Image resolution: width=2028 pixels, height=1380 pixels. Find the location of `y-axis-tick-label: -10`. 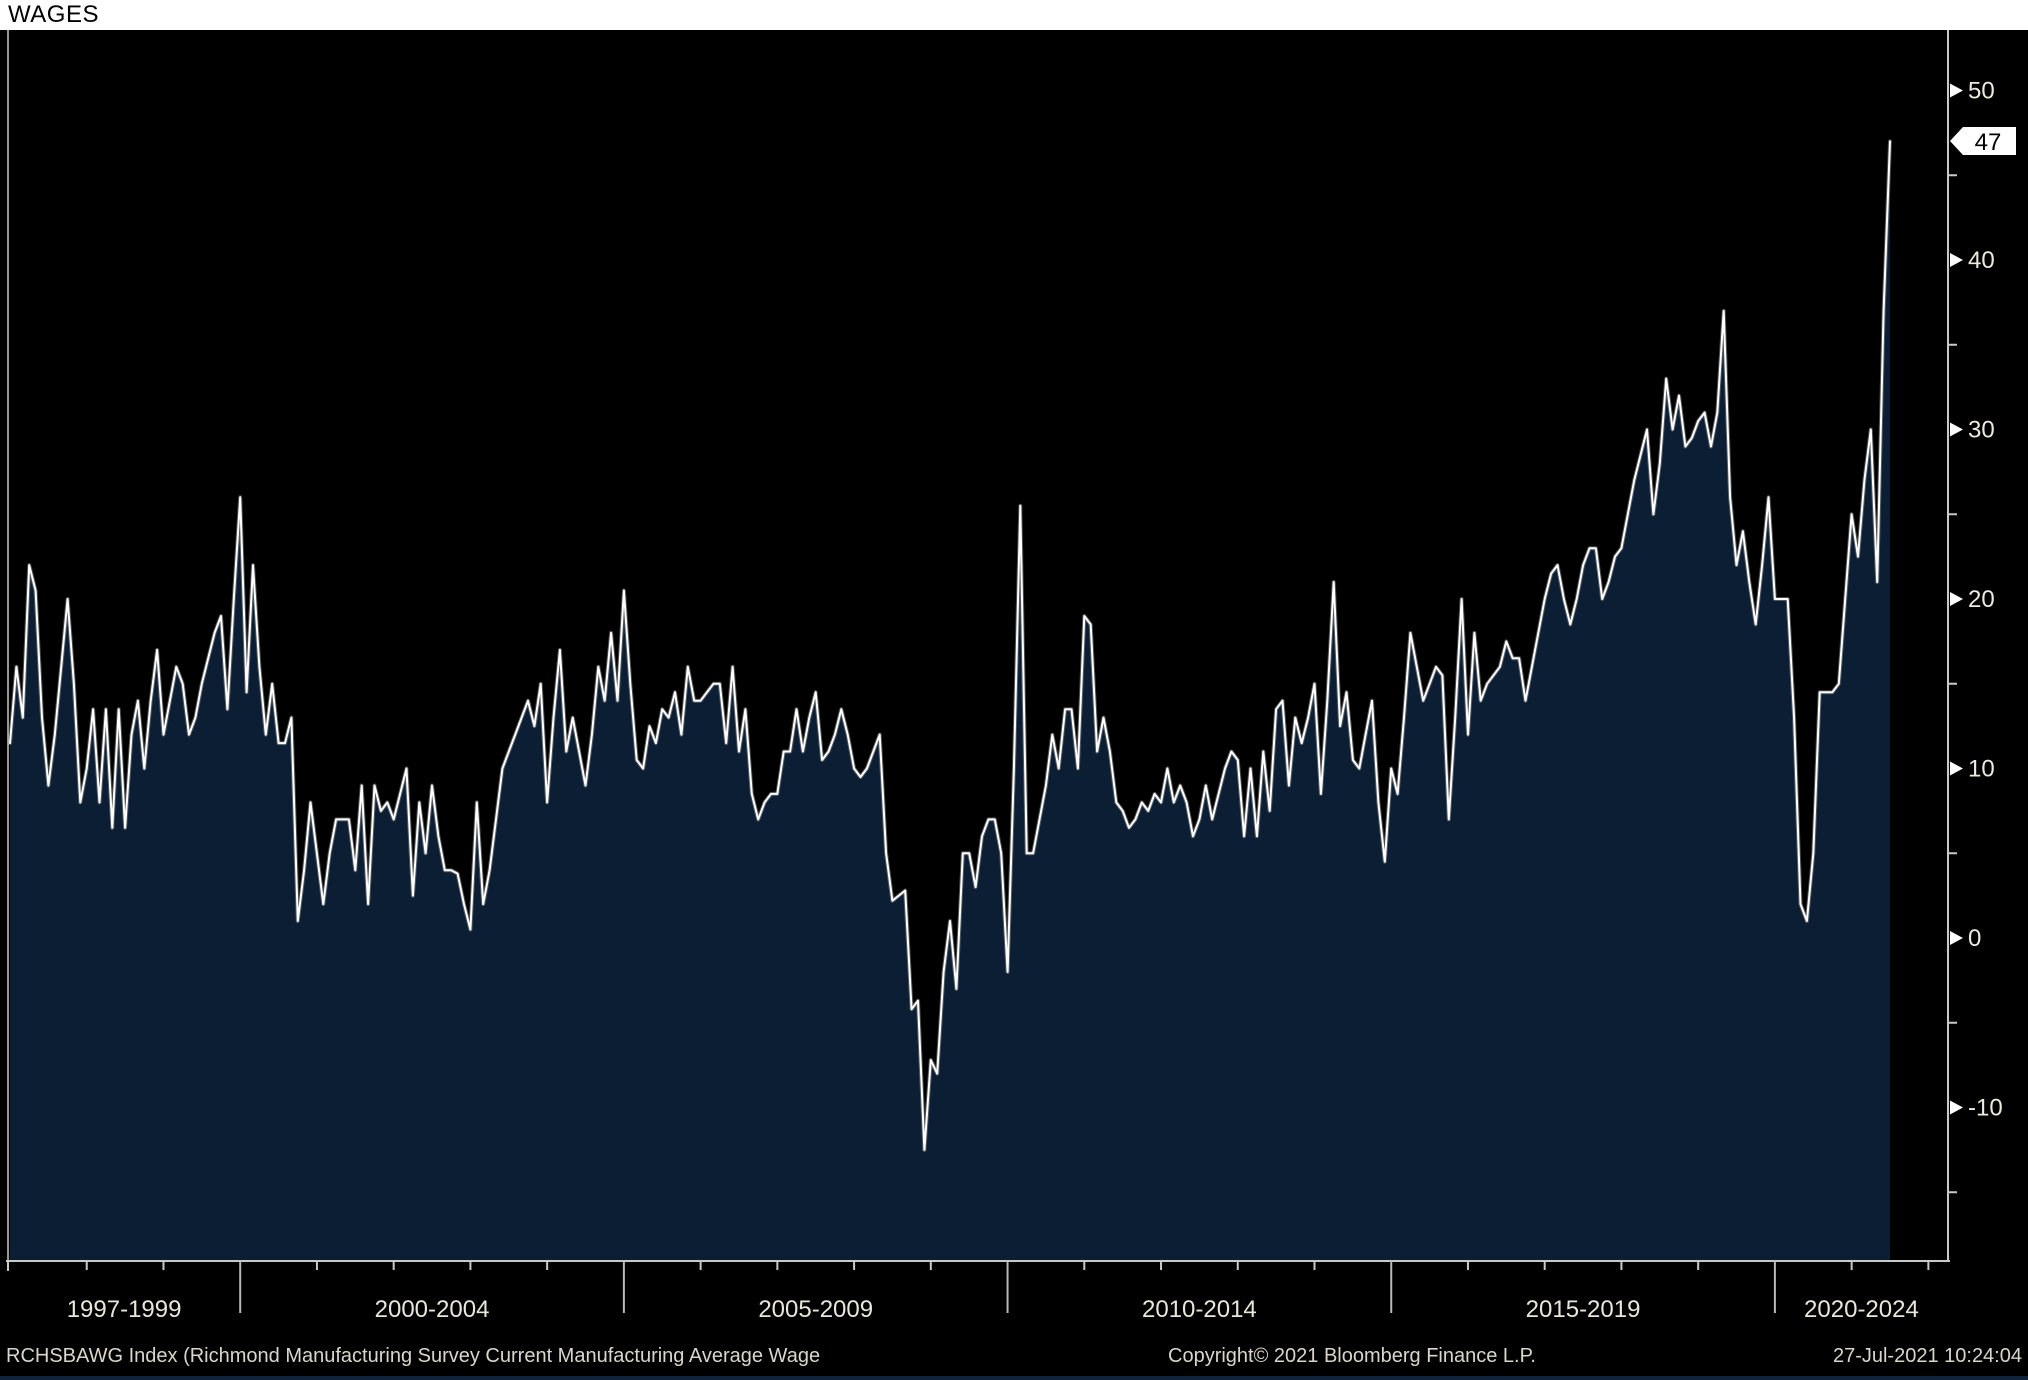

y-axis-tick-label: -10 is located at coordinates (1985, 1108).